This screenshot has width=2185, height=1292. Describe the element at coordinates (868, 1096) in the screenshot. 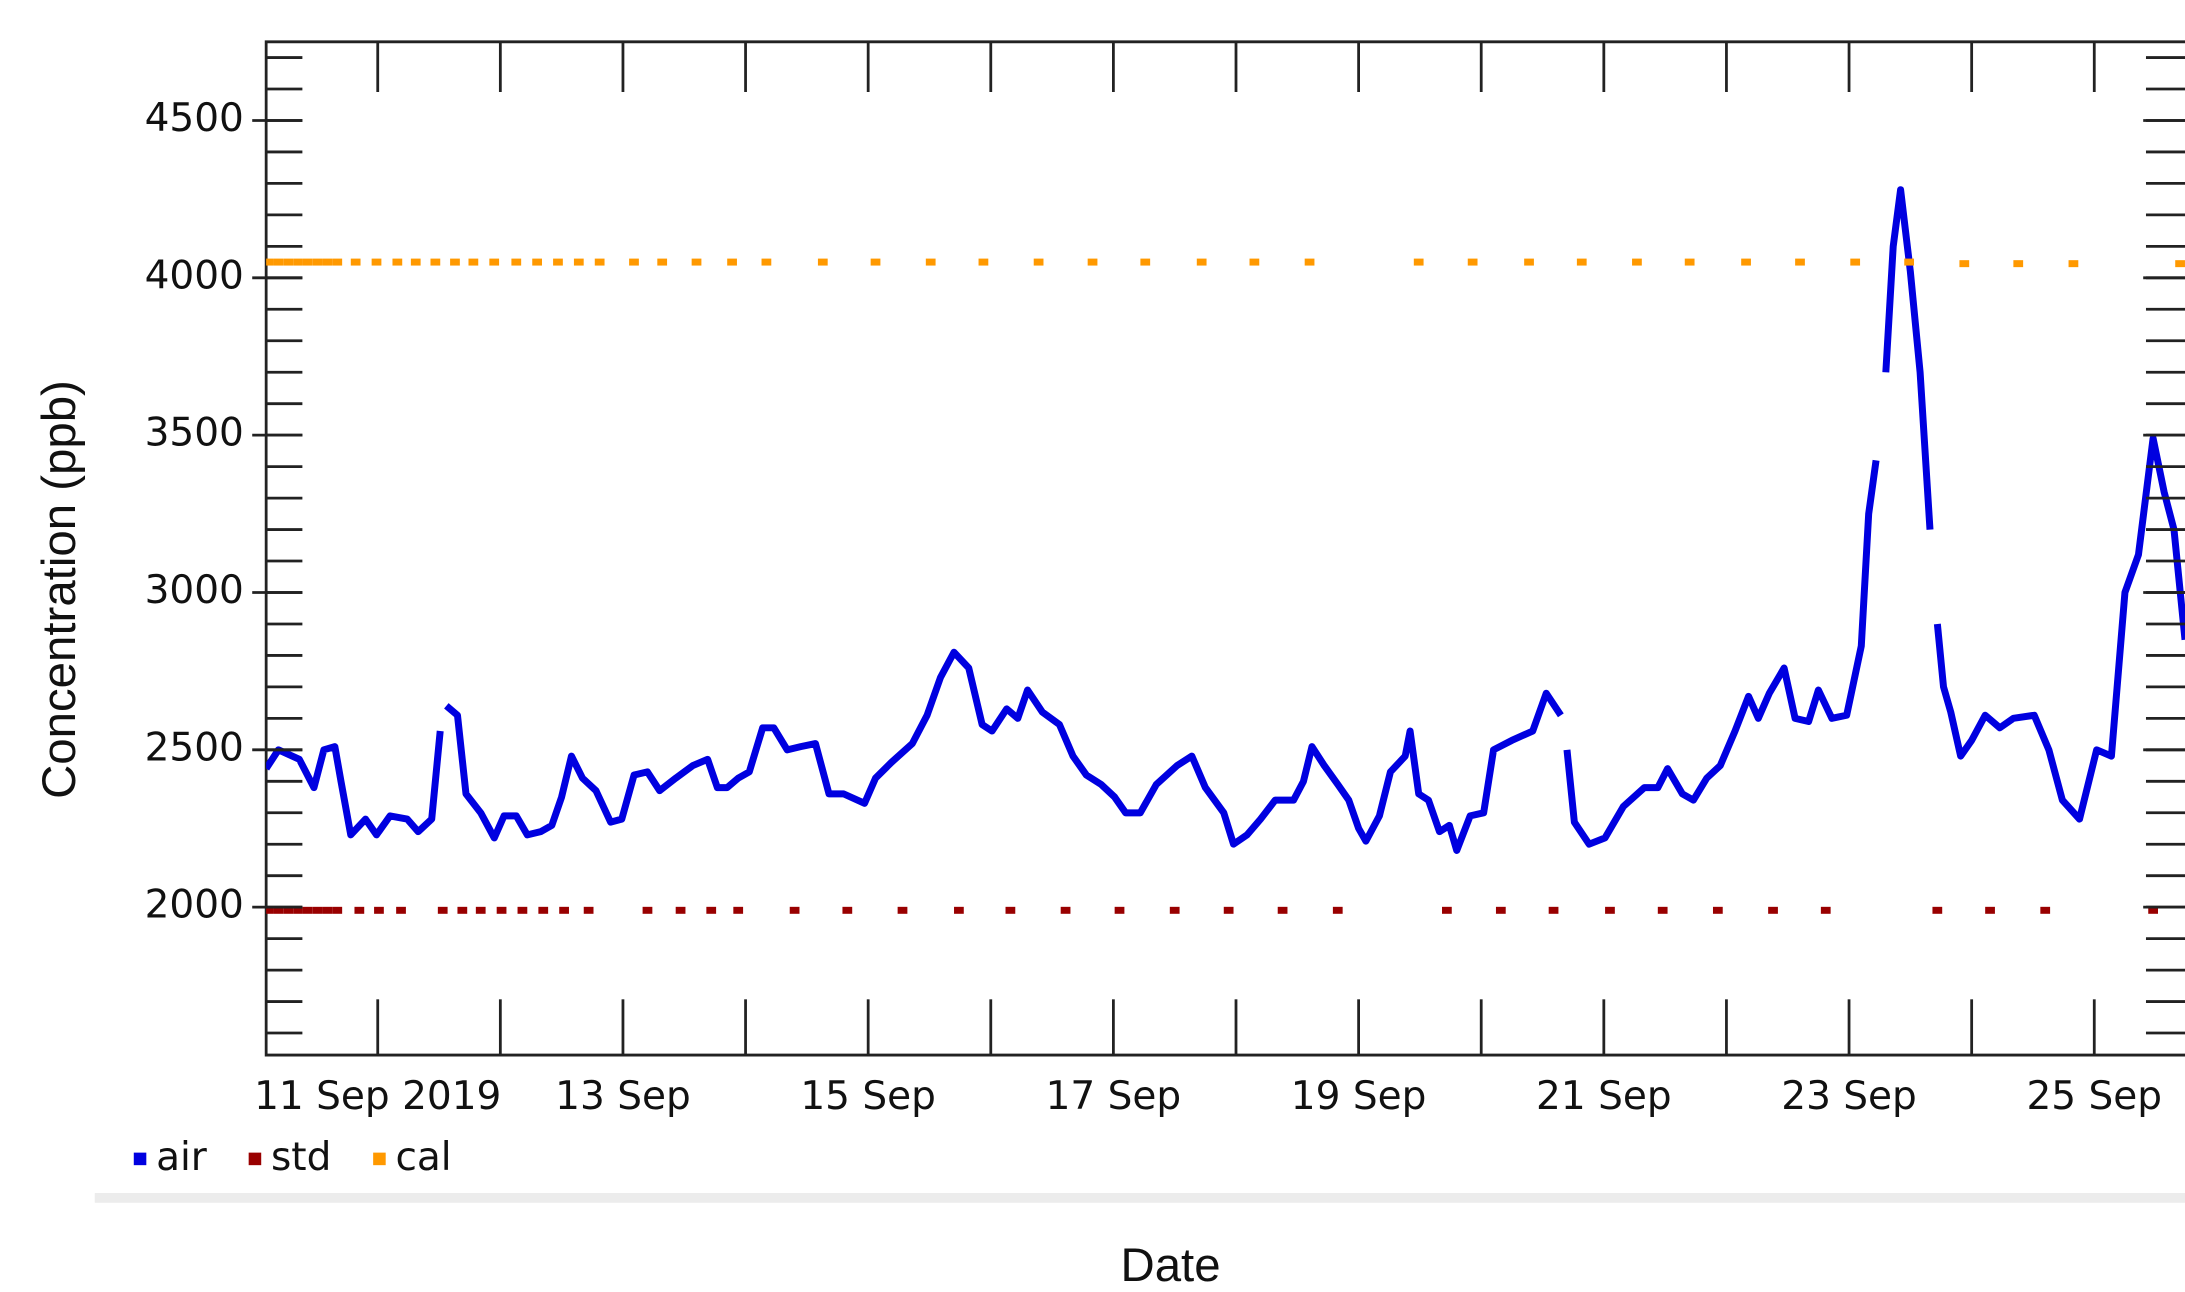

I see `x-tick-label: 15 Sep` at that location.